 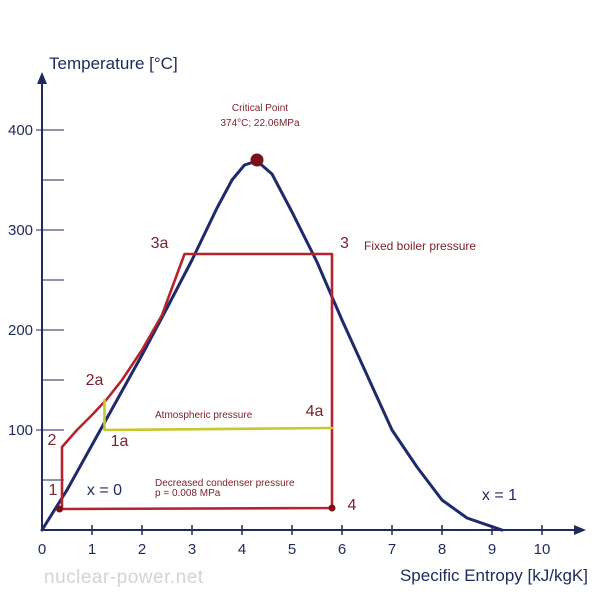 I want to click on critical-point-label: Critical Point, so click(x=260, y=108).